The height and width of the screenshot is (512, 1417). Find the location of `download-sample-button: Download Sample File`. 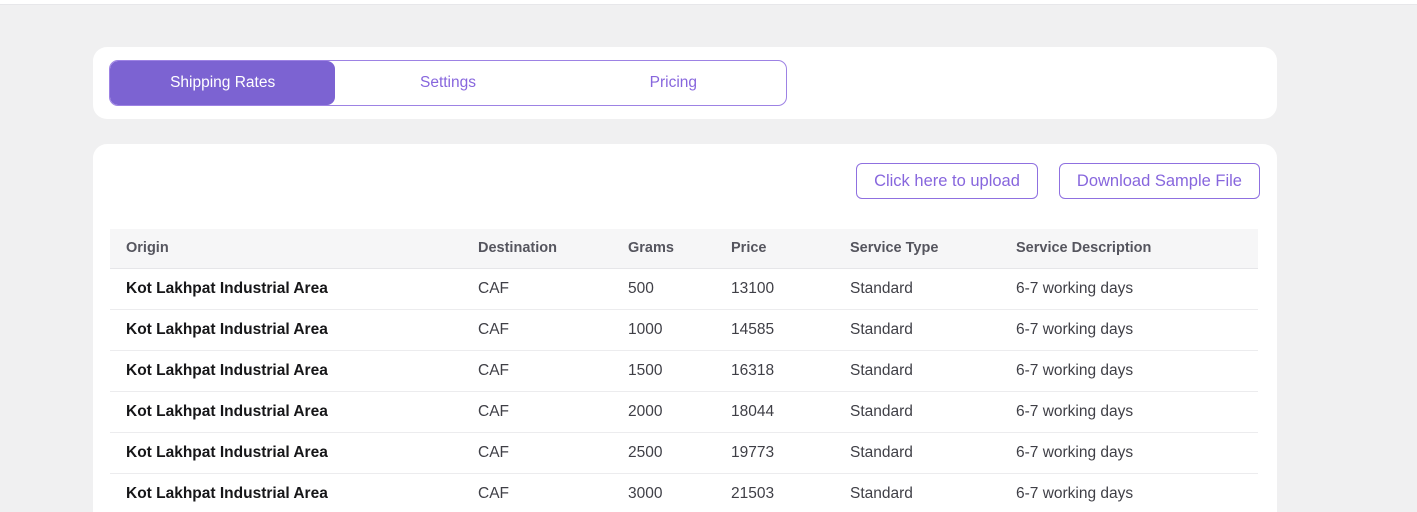

download-sample-button: Download Sample File is located at coordinates (1159, 181).